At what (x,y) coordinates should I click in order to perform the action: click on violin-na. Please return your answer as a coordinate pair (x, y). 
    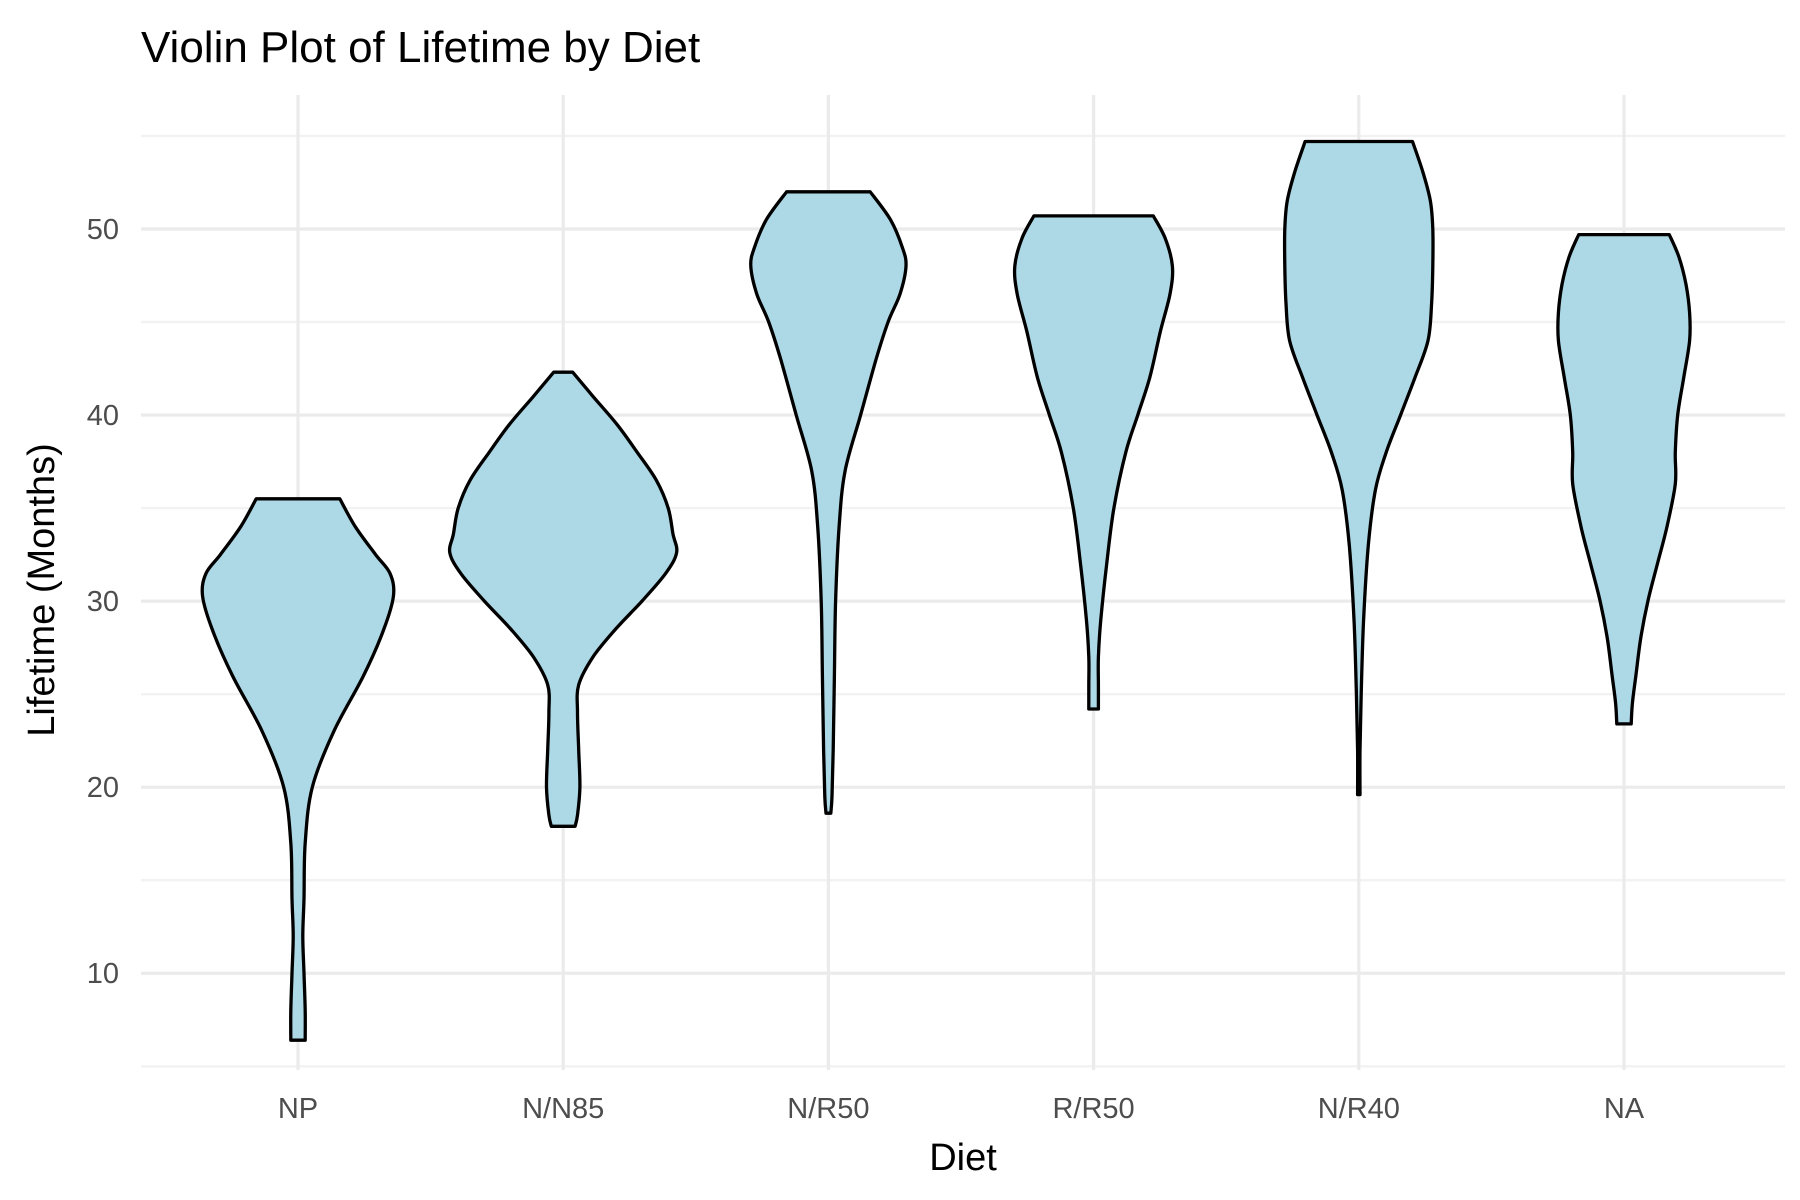
    Looking at the image, I should click on (1624, 479).